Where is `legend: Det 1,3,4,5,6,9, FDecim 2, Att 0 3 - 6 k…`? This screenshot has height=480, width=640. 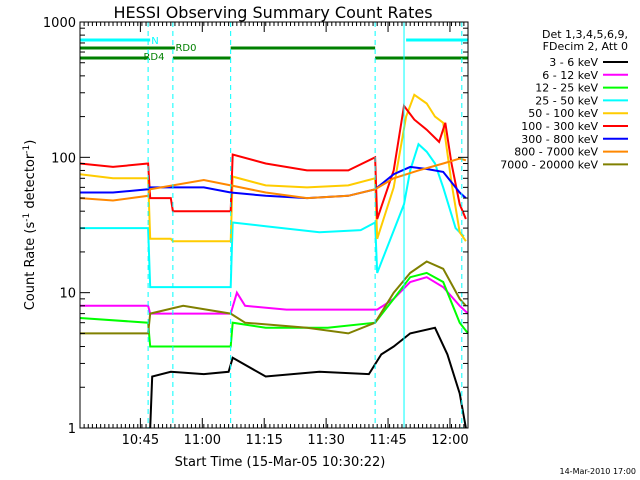
legend: Det 1,3,4,5,6,9, FDecim 2, Att 0 3 - 6 k… is located at coordinates (564, 99).